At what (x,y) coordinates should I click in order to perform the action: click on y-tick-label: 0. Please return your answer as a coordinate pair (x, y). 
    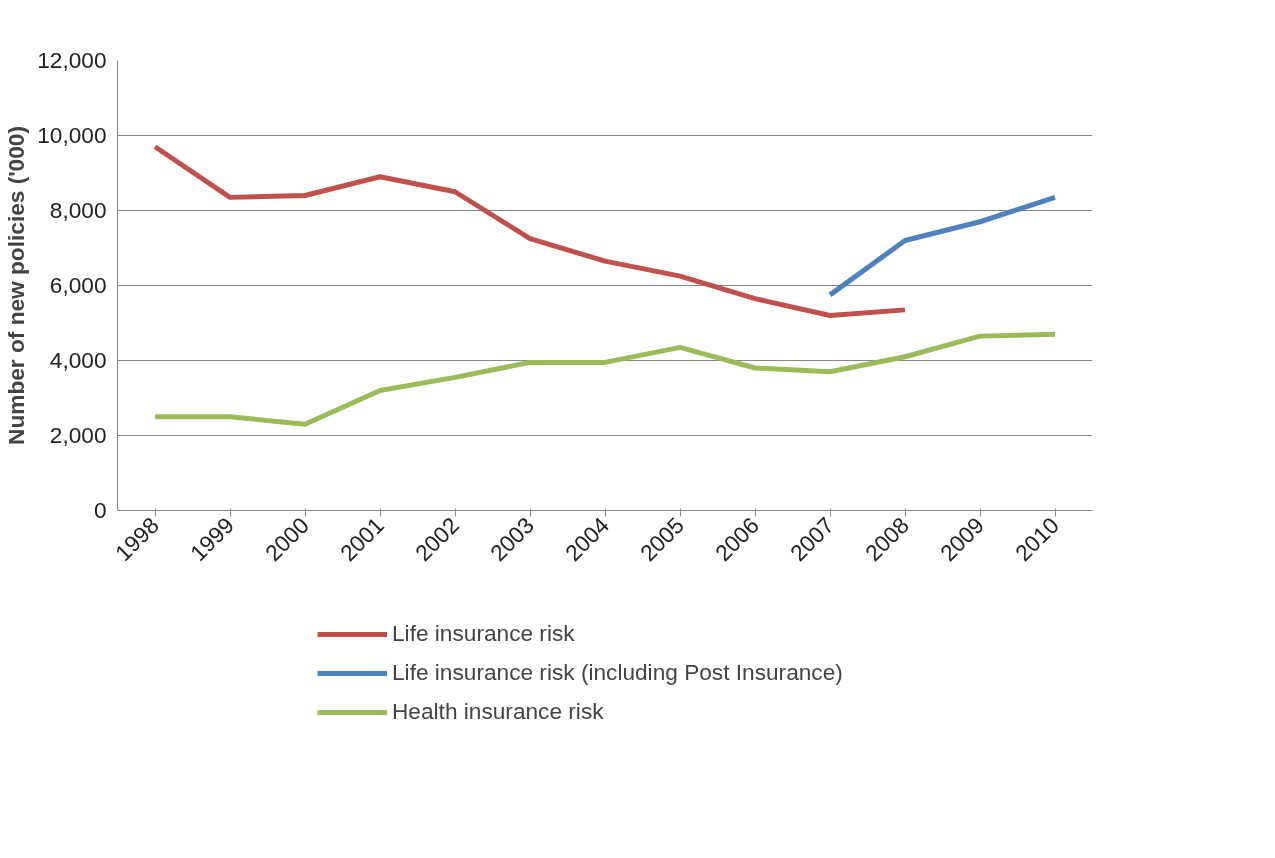
    Looking at the image, I should click on (100, 510).